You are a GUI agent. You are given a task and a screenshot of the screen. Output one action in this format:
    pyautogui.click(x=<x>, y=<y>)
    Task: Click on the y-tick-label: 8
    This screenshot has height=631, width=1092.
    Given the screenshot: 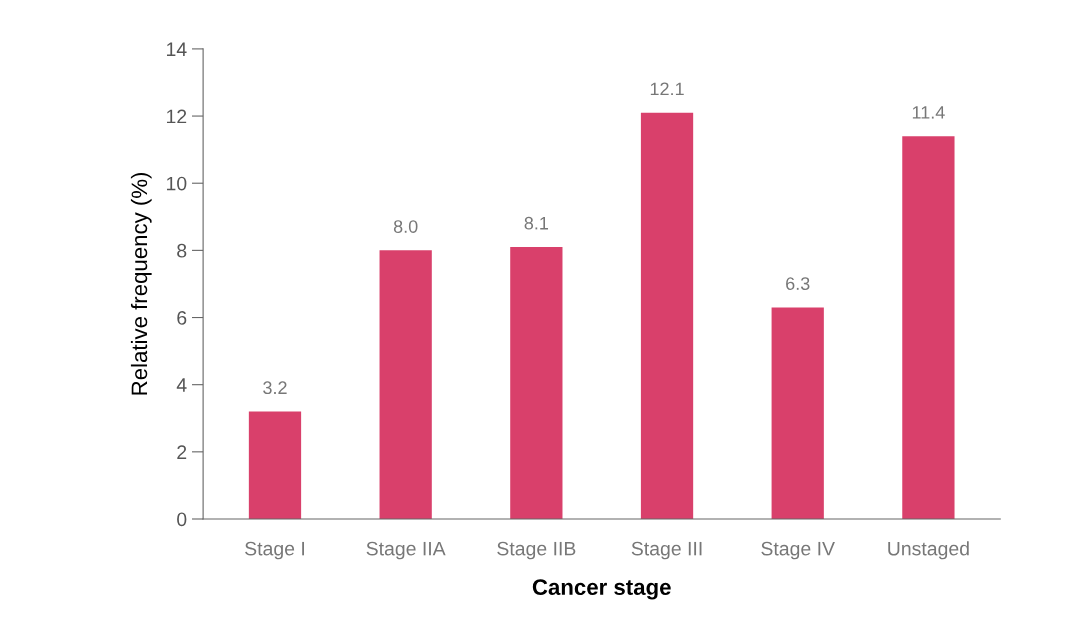 What is the action you would take?
    pyautogui.click(x=182, y=250)
    